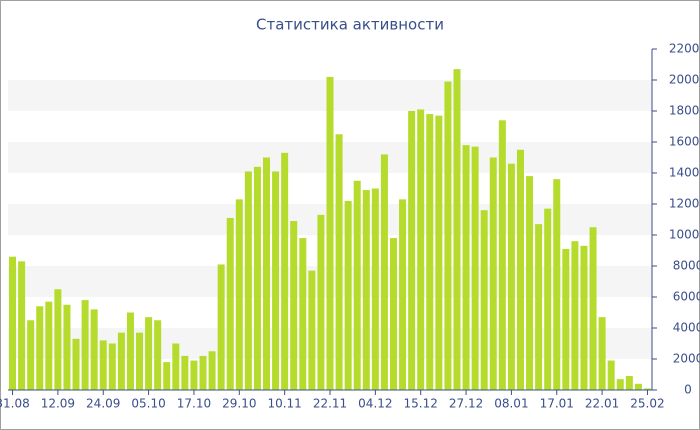 This screenshot has width=700, height=430. What do you see at coordinates (686, 266) in the screenshot?
I see `y-tick-label: 8000` at bounding box center [686, 266].